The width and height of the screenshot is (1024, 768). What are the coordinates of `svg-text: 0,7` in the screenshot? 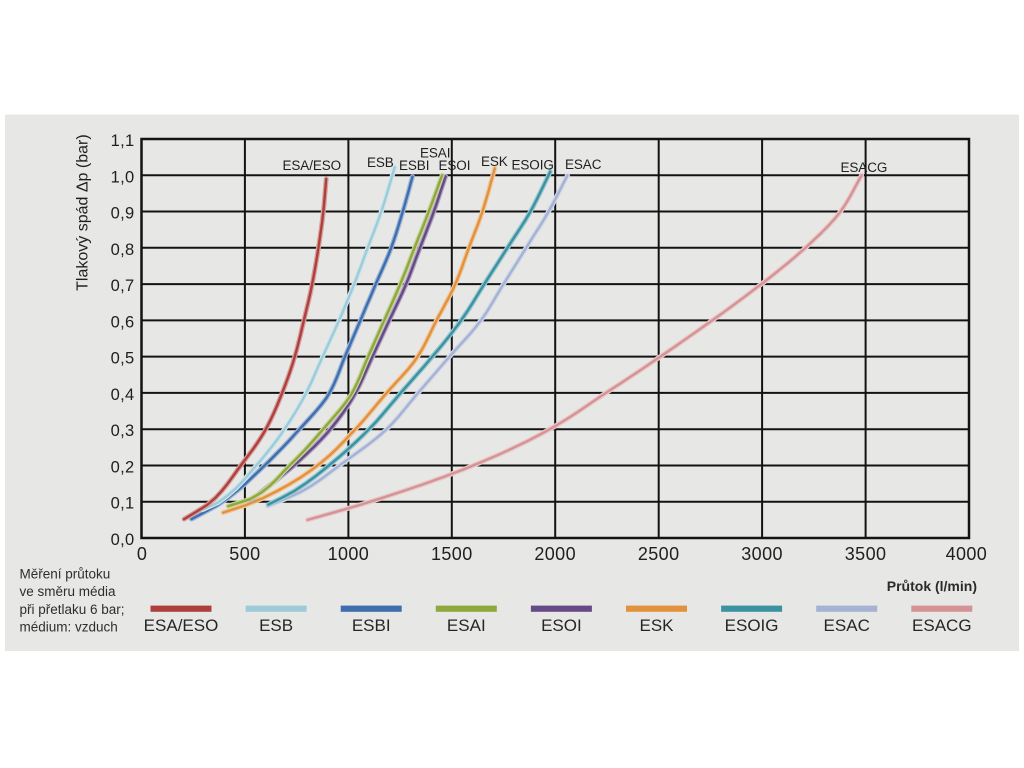 It's located at (123, 286).